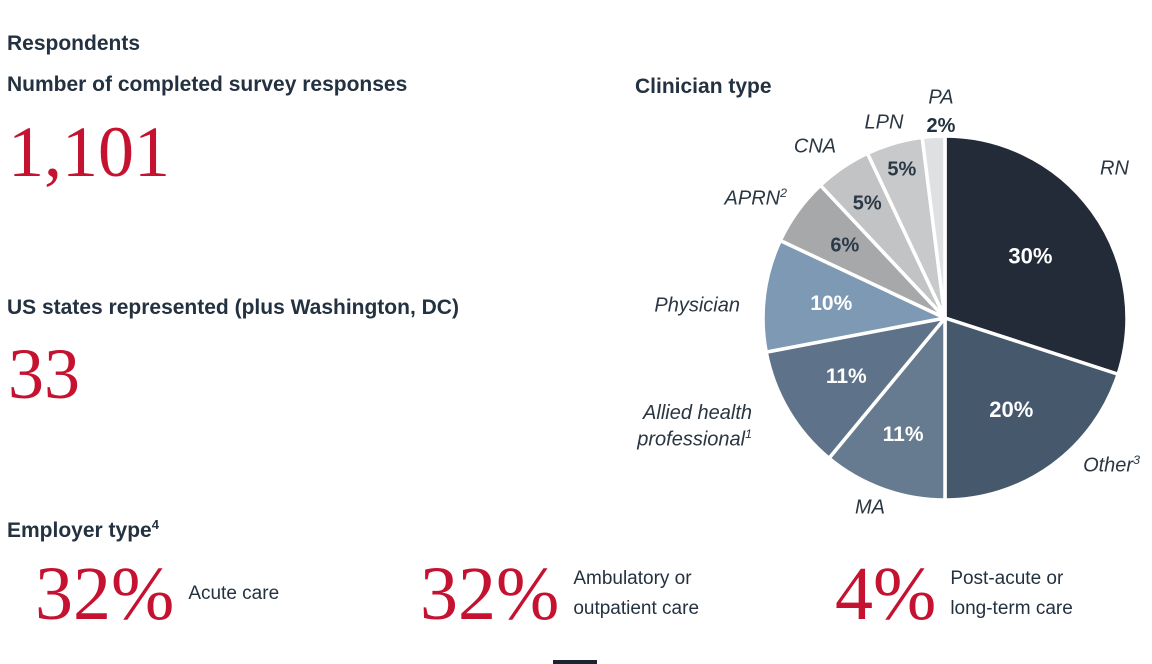 This screenshot has width=1152, height=664. I want to click on pie-label-allied-health: Allied health professional1, so click(694, 426).